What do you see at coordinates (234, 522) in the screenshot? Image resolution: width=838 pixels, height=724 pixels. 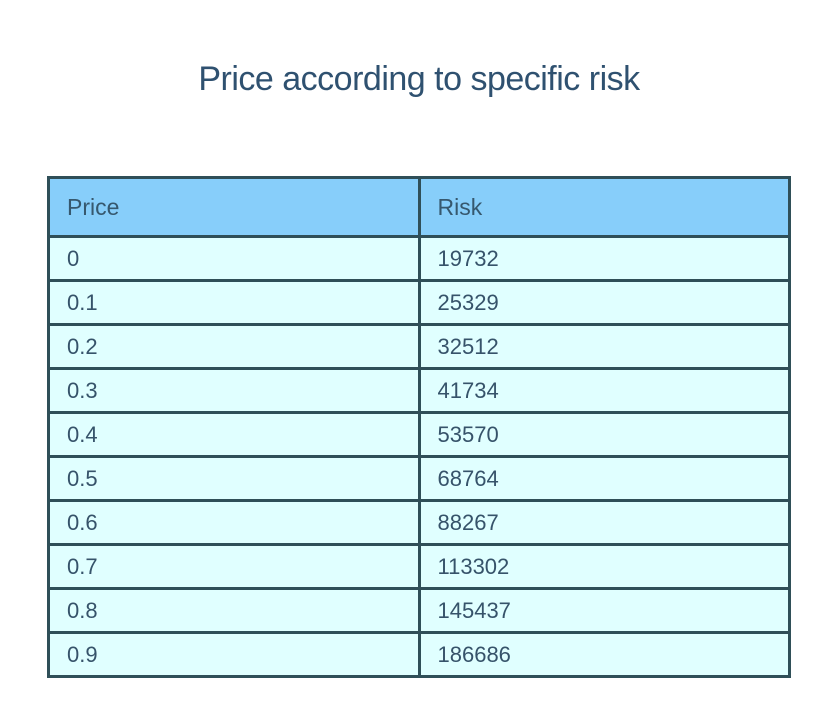 I see `price-cell: 0.6` at bounding box center [234, 522].